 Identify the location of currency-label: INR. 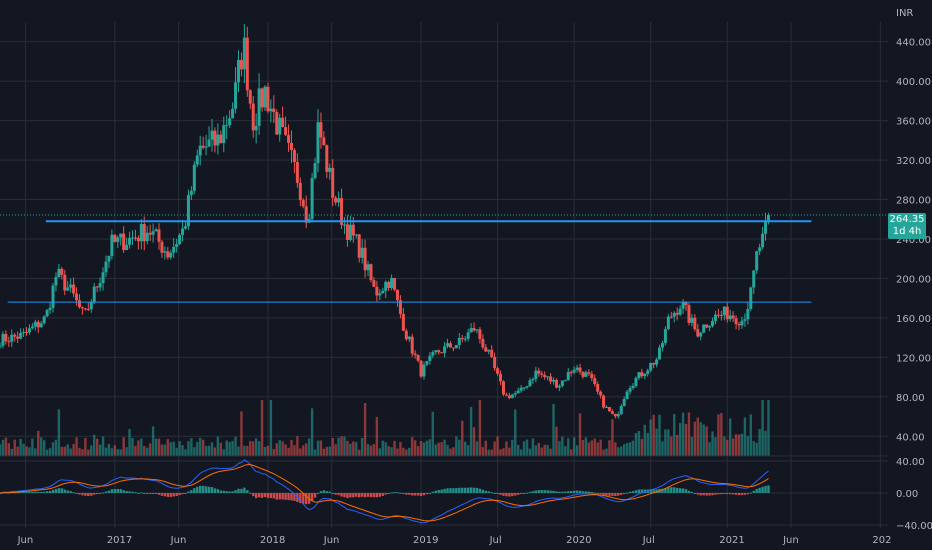
(905, 13).